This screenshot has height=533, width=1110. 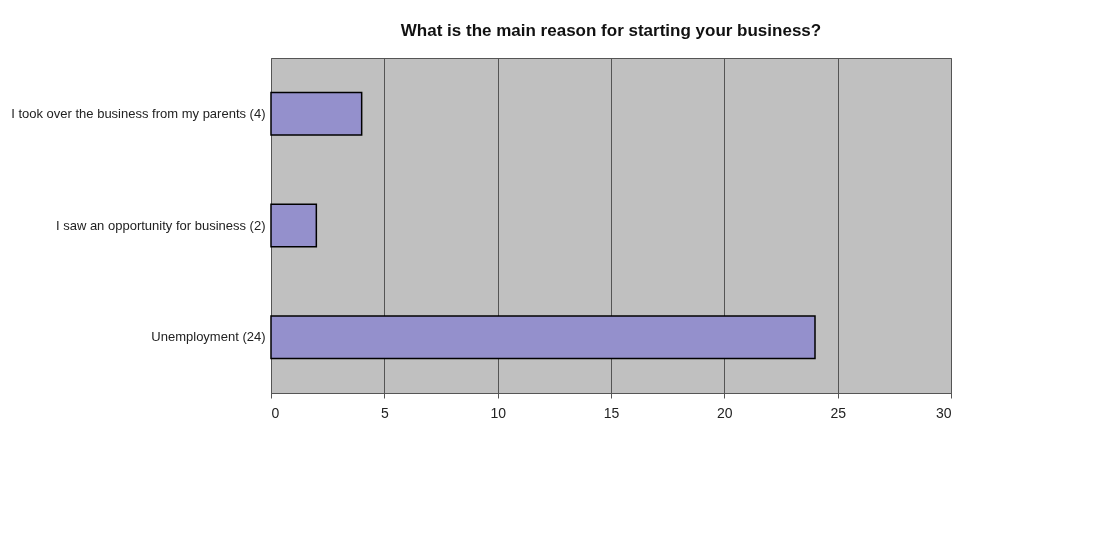 What do you see at coordinates (384, 412) in the screenshot?
I see `x-tick-label: 5` at bounding box center [384, 412].